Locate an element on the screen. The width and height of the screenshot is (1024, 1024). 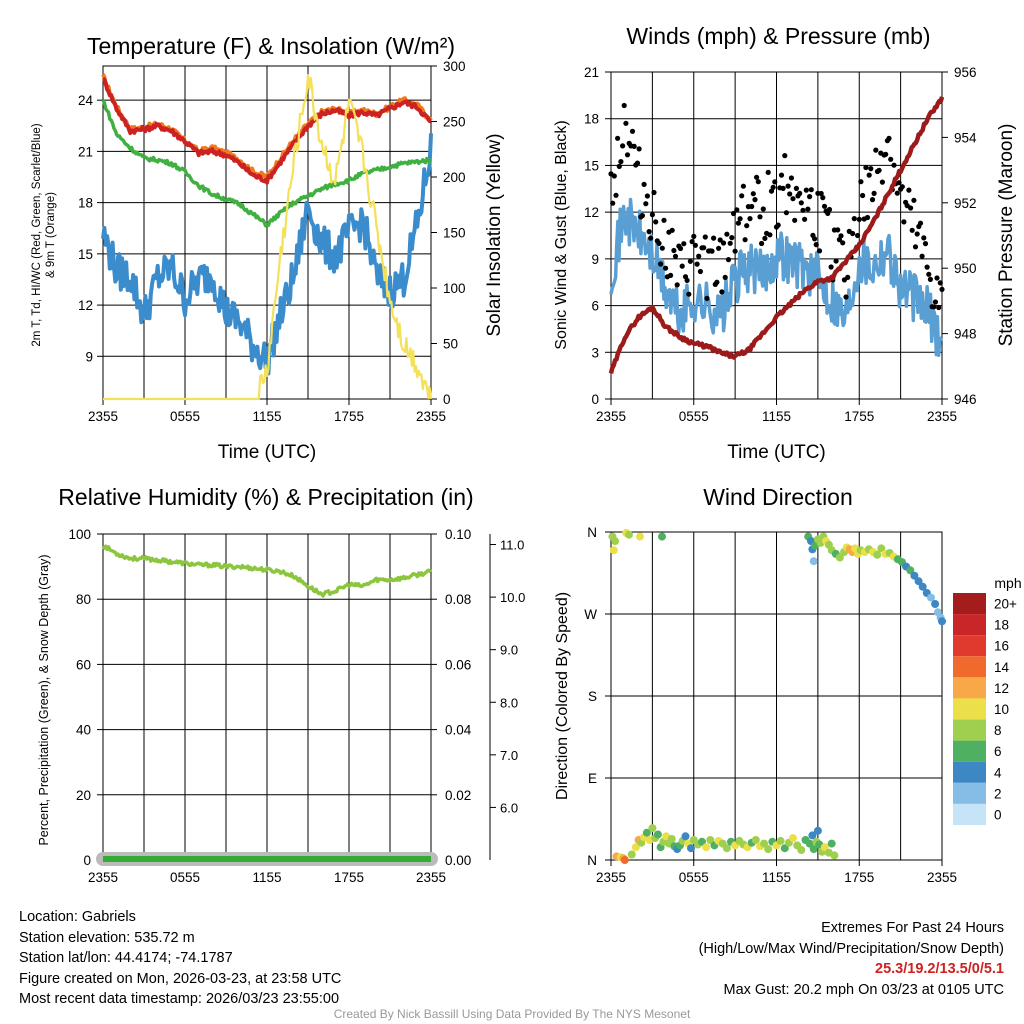
wind-ytick-label: 0 is located at coordinates (595, 399).